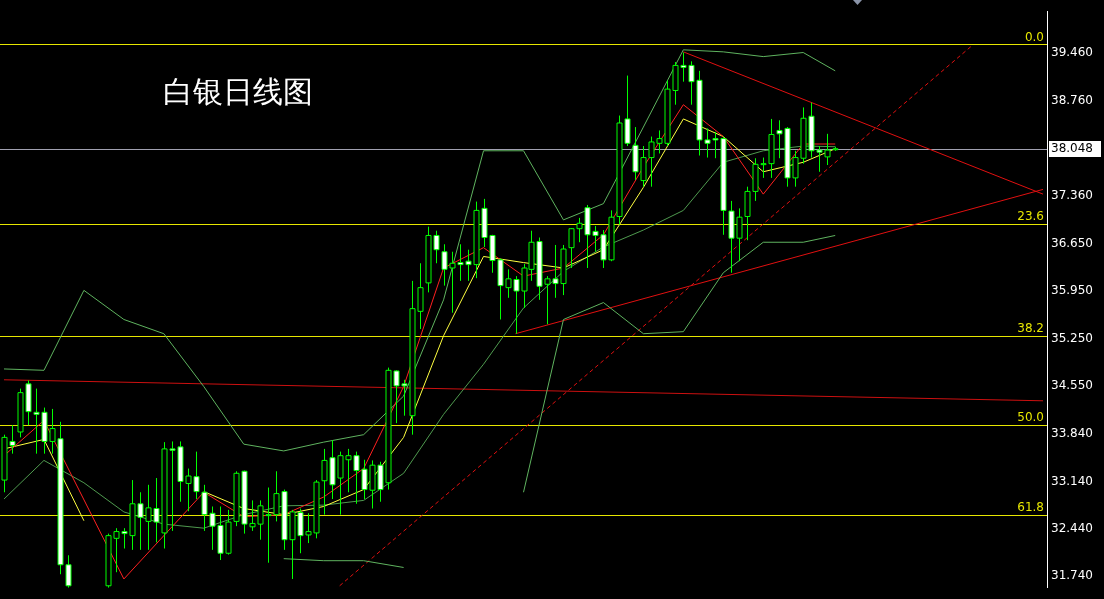 Image resolution: width=1104 pixels, height=599 pixels. Describe the element at coordinates (1072, 194) in the screenshot. I see `y-tick-label: 37.360` at that location.